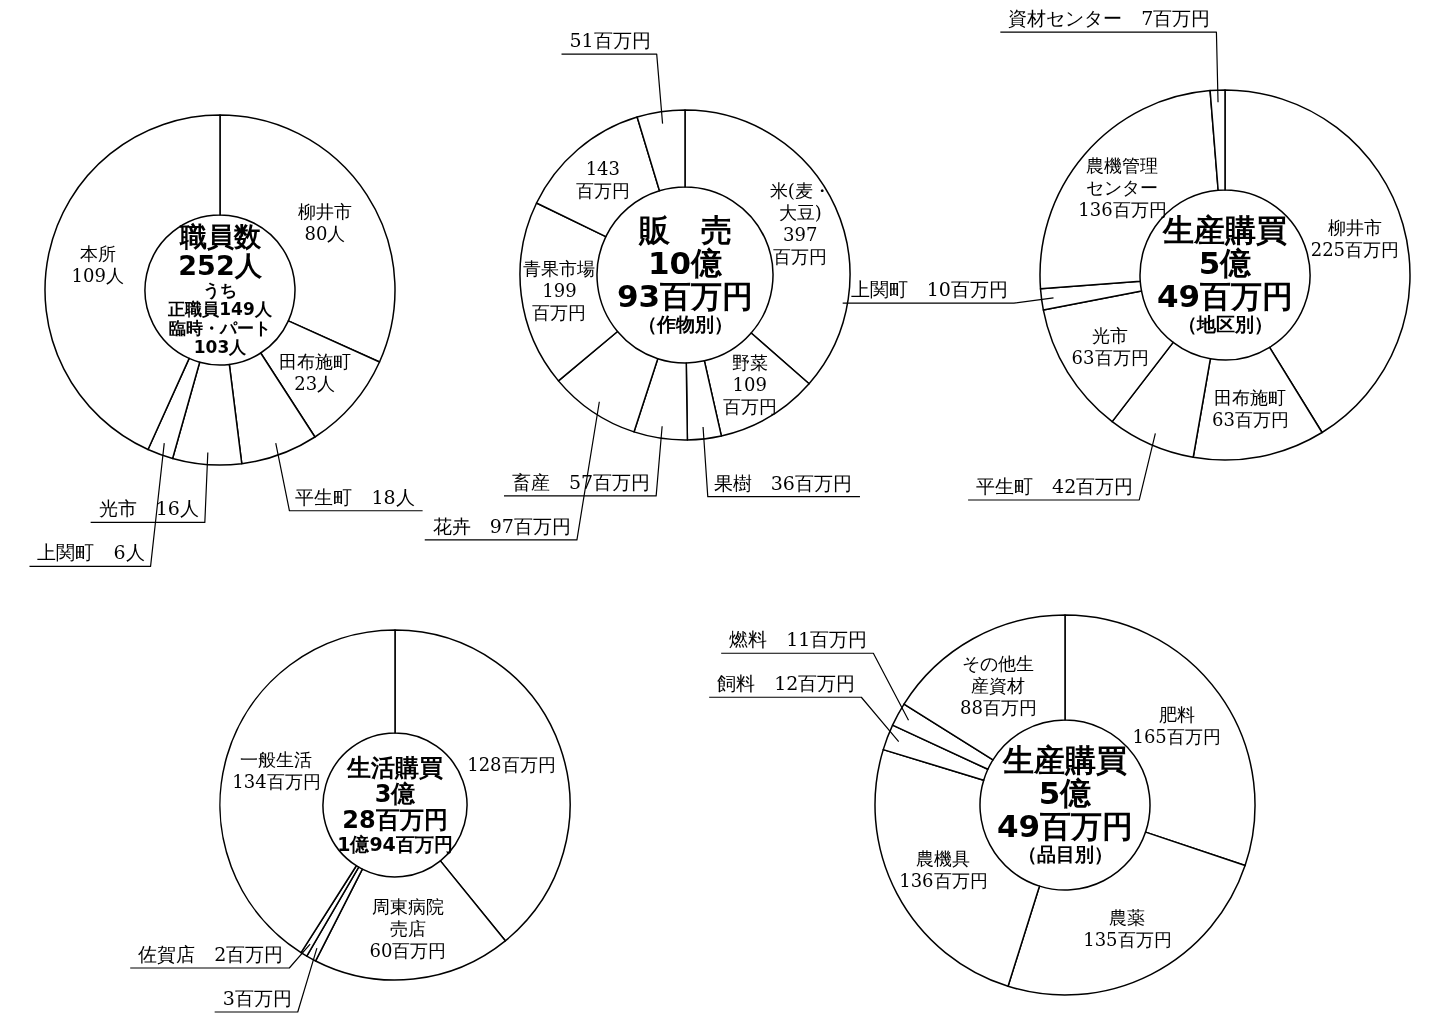 Image resolution: width=1434 pixels, height=1023 pixels. Describe the element at coordinates (220, 309) in the screenshot. I see `text: 正職員149人` at that location.